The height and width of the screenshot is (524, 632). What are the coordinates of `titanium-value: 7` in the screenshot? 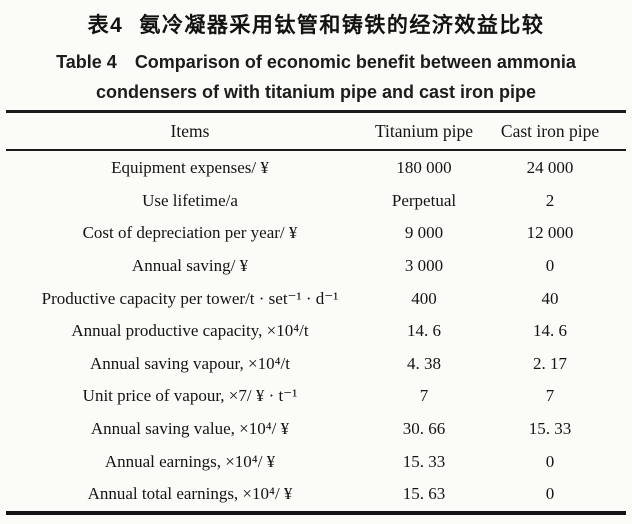 It's located at (424, 396).